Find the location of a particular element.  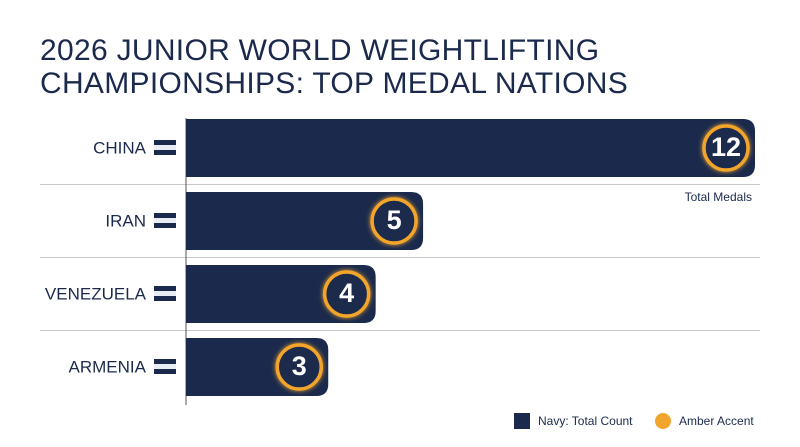

value-label: 12 is located at coordinates (726, 147).